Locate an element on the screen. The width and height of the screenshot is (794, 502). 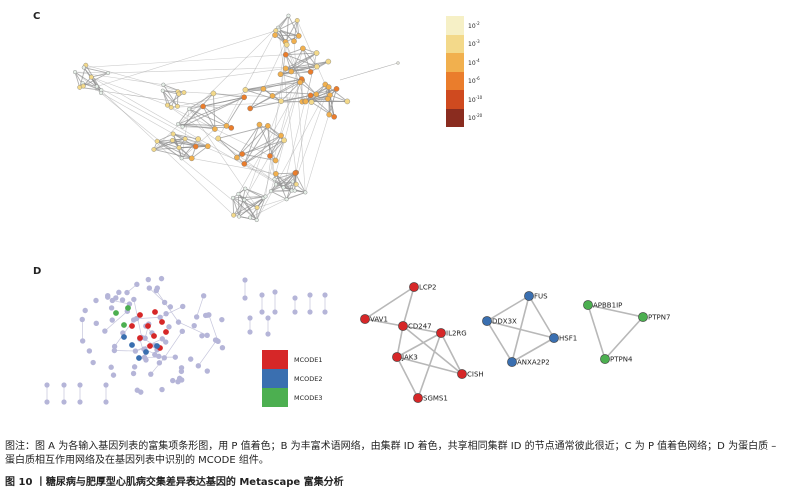
gene-label: HSF1 is located at coordinates (568, 339).